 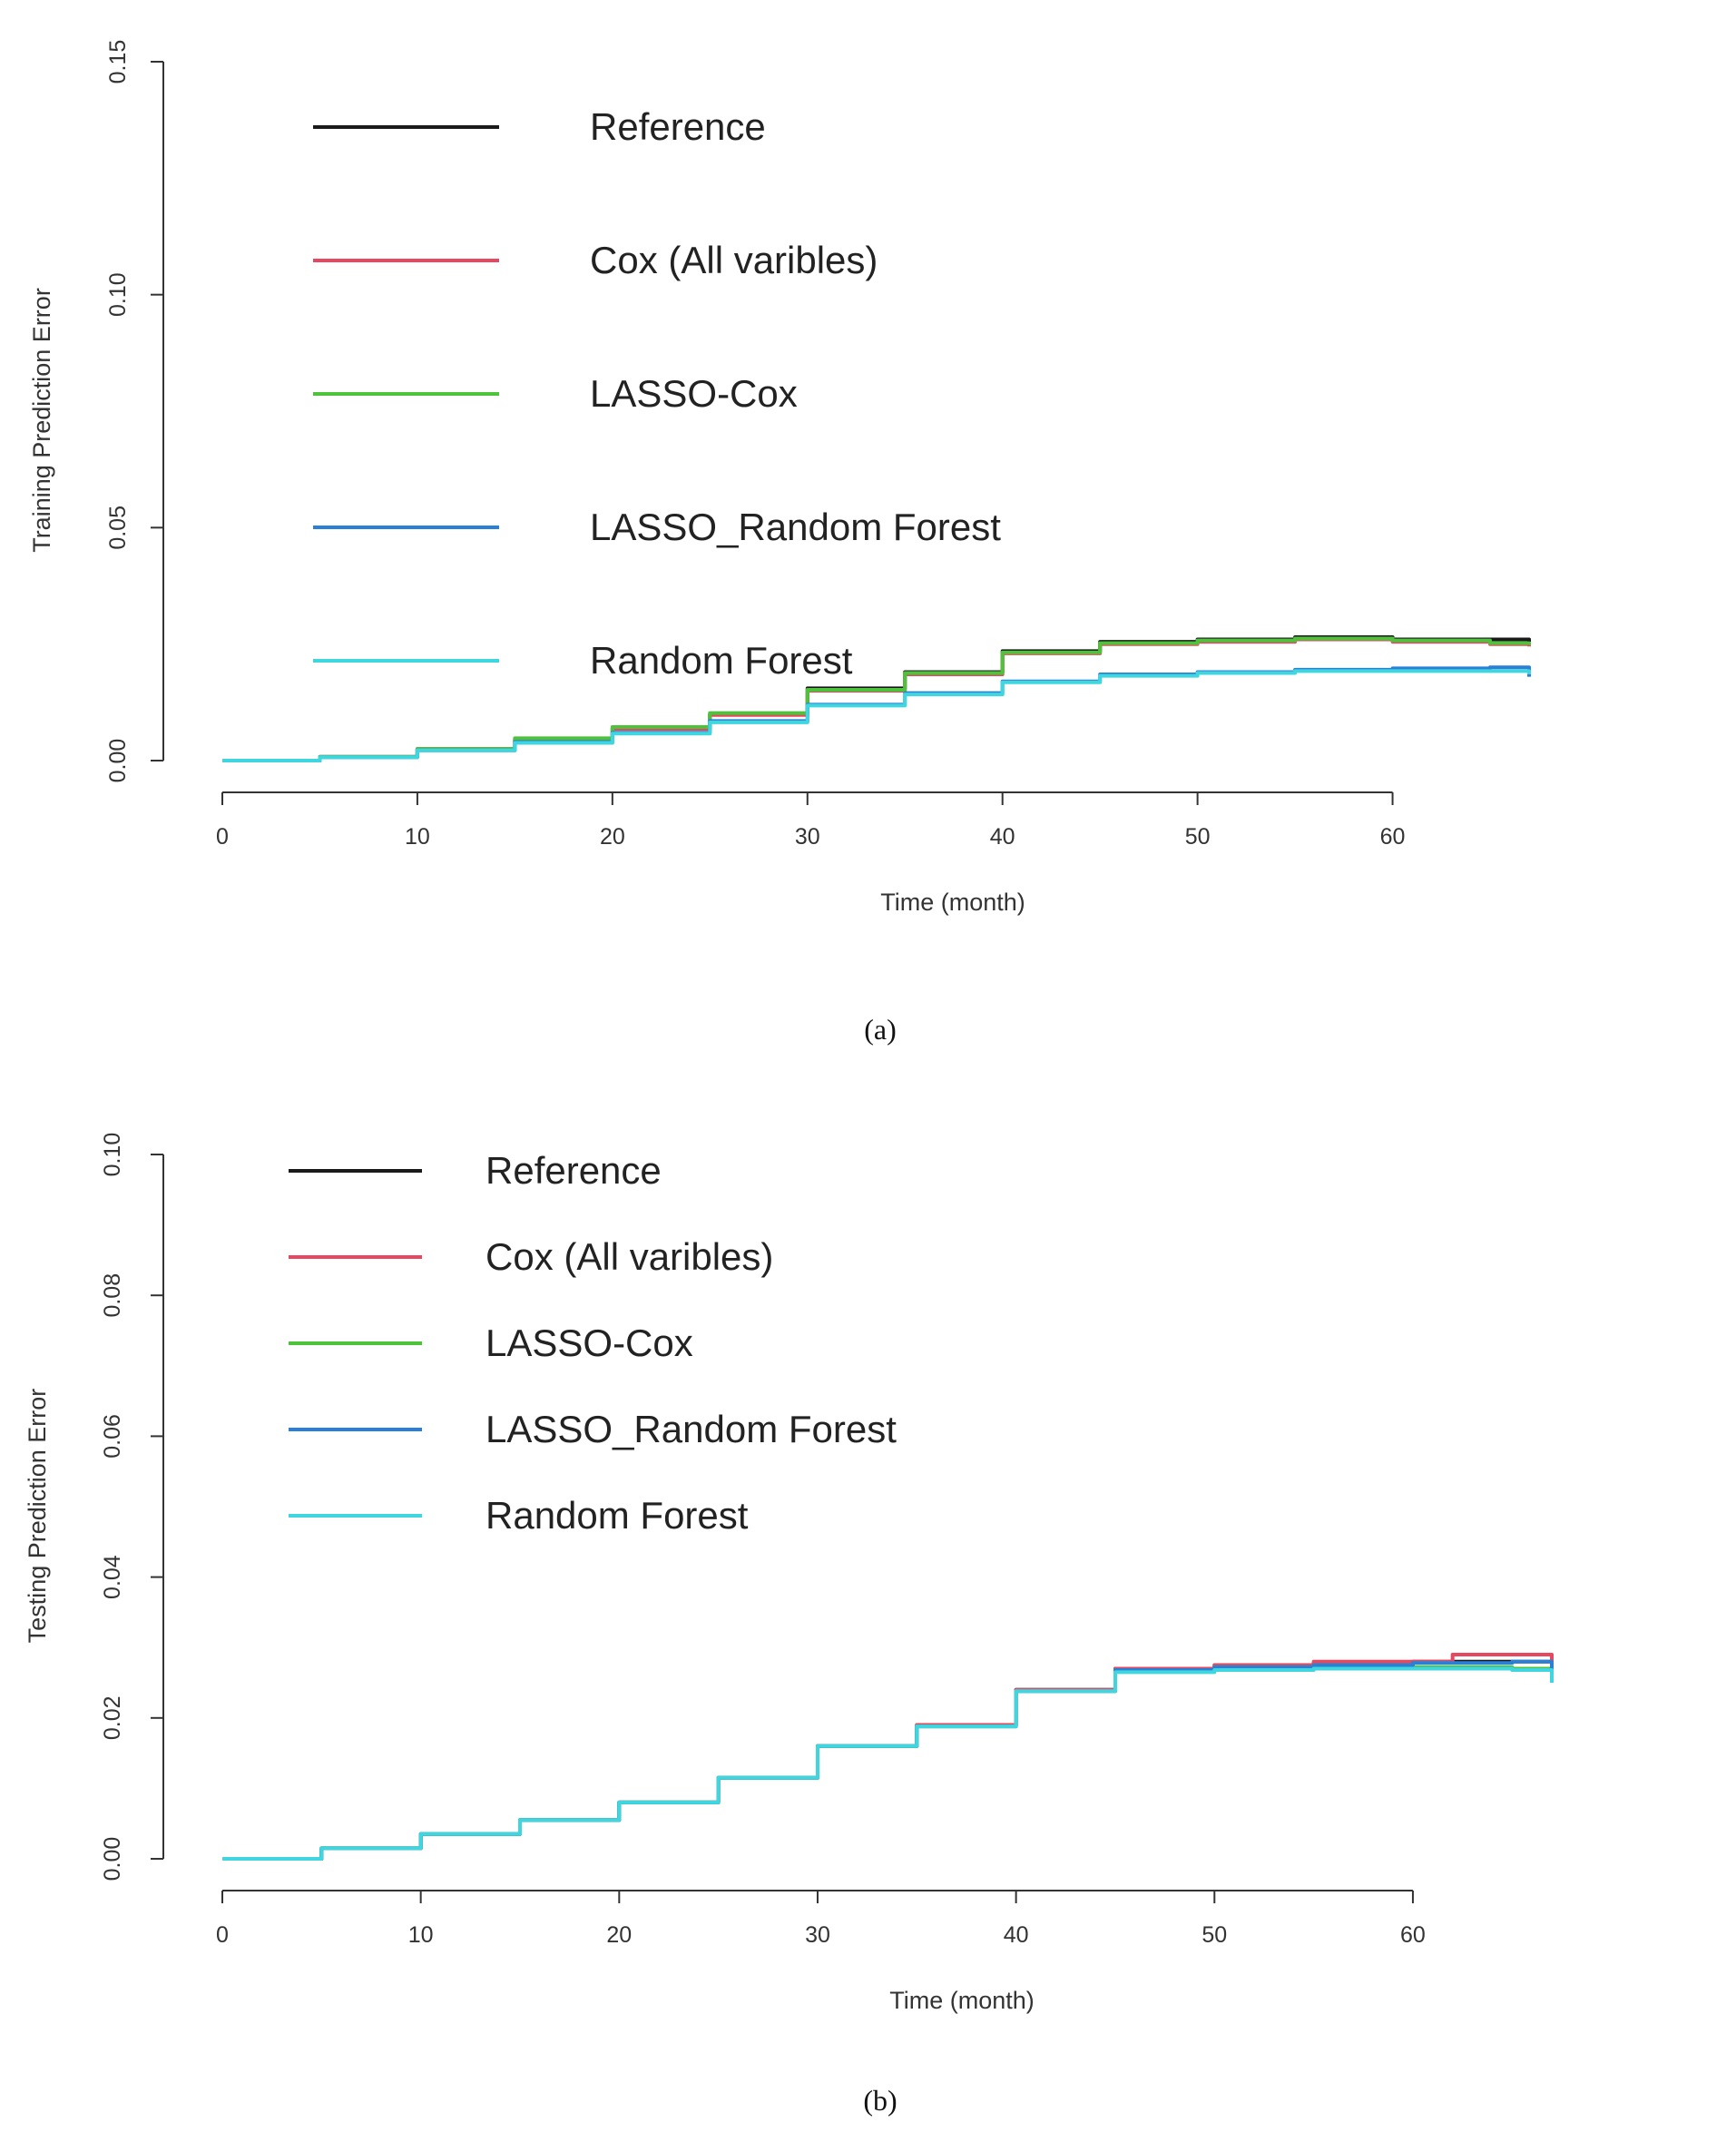 What do you see at coordinates (112, 1718) in the screenshot?
I see `y-tick-label: 0.02` at bounding box center [112, 1718].